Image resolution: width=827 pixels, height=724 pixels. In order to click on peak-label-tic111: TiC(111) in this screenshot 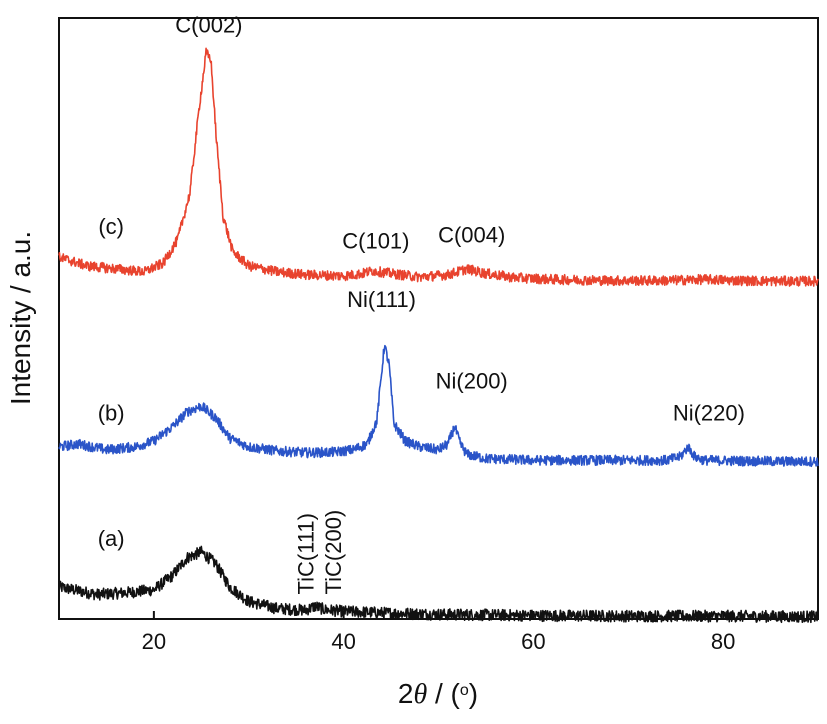, I will do `click(305, 554)`.